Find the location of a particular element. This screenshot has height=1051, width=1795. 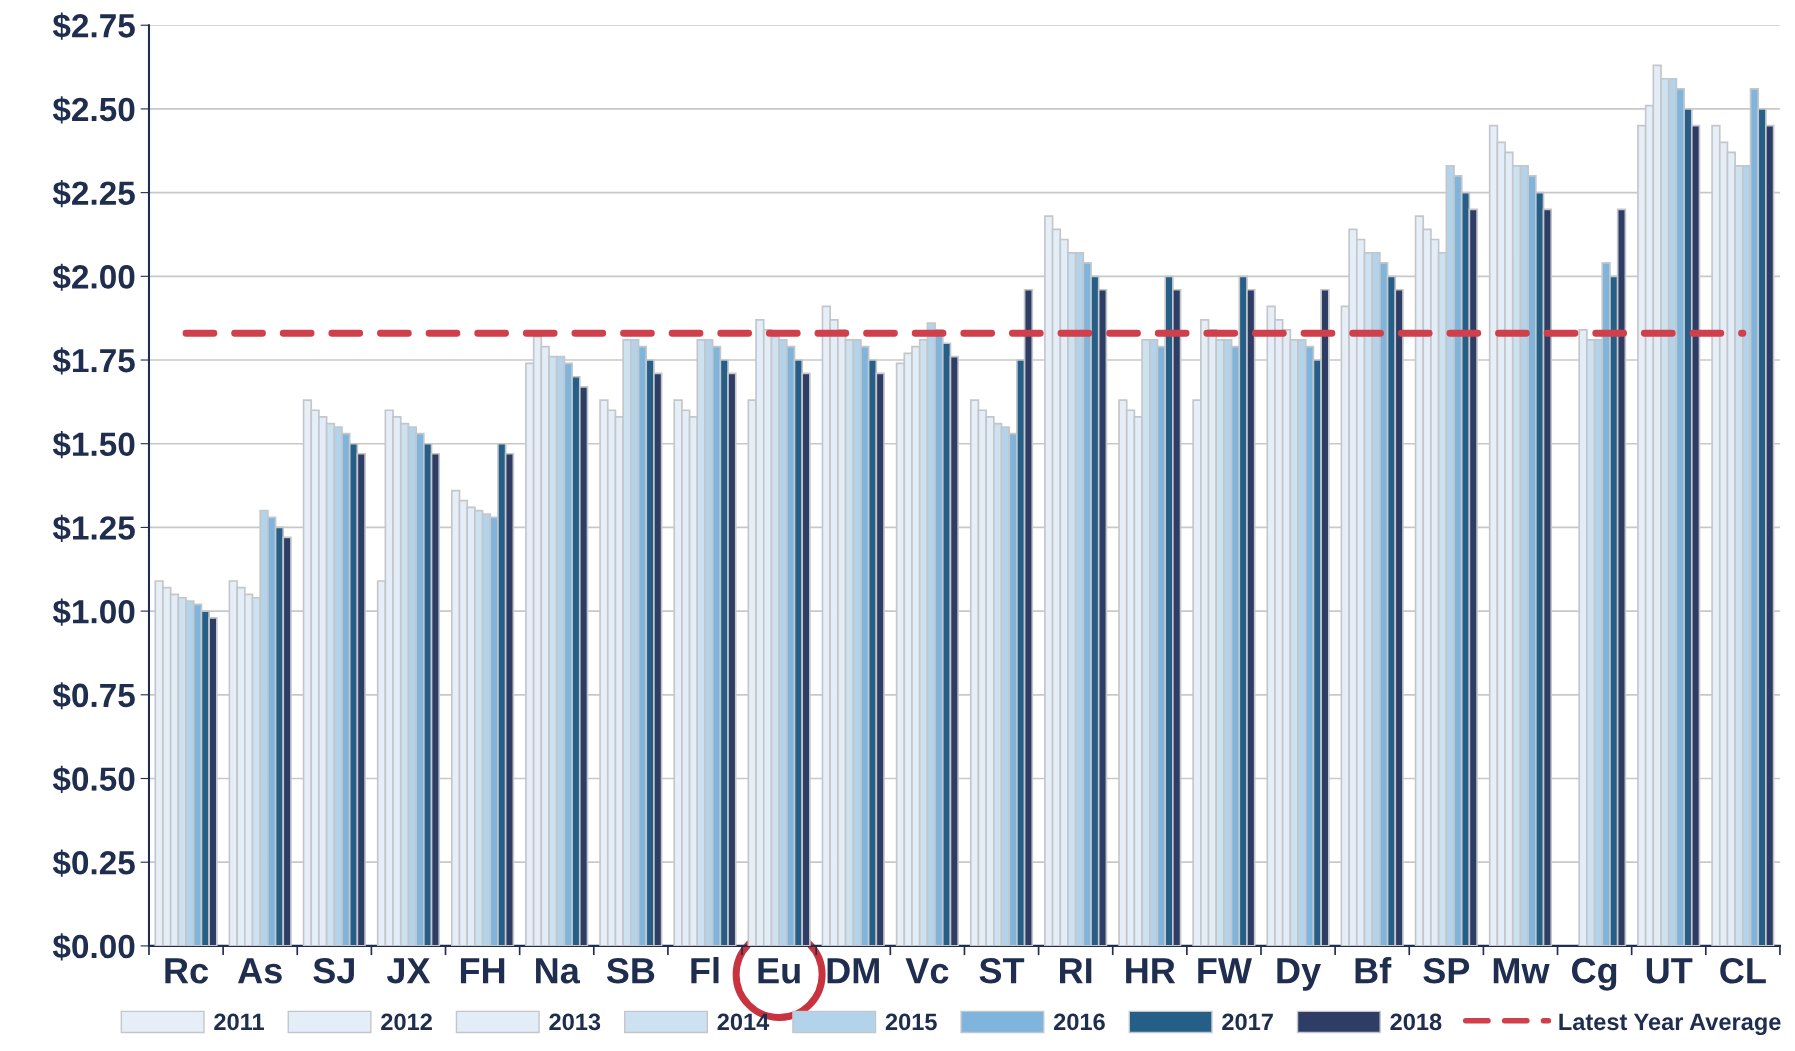

x-tick-label: Mw is located at coordinates (1521, 971).